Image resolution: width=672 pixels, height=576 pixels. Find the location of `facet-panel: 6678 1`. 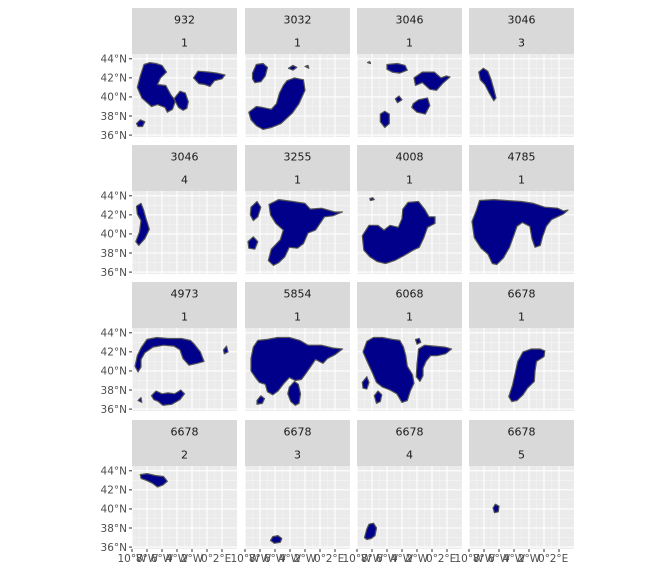

facet-panel: 6678 1 is located at coordinates (521, 346).